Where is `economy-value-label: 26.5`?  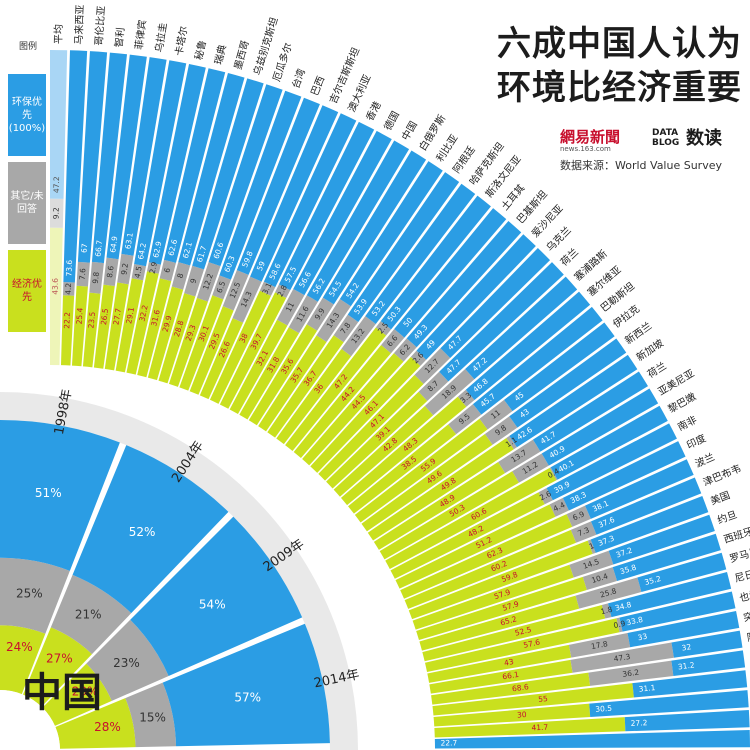
economy-value-label: 26.5 is located at coordinates (104, 317).